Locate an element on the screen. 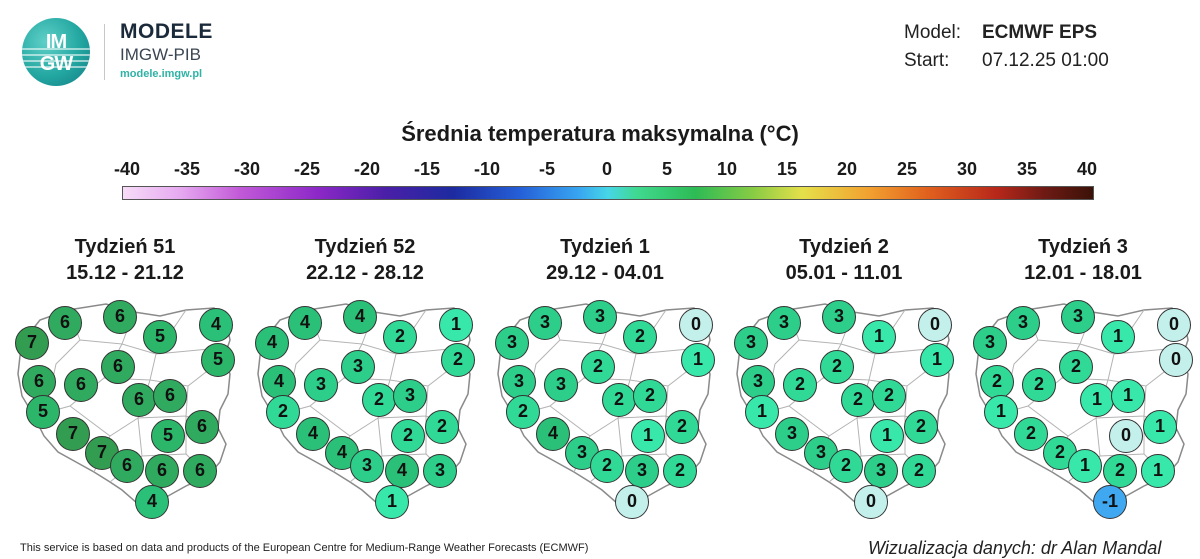  week-range: 15.12 - 21.12 is located at coordinates (125, 273).